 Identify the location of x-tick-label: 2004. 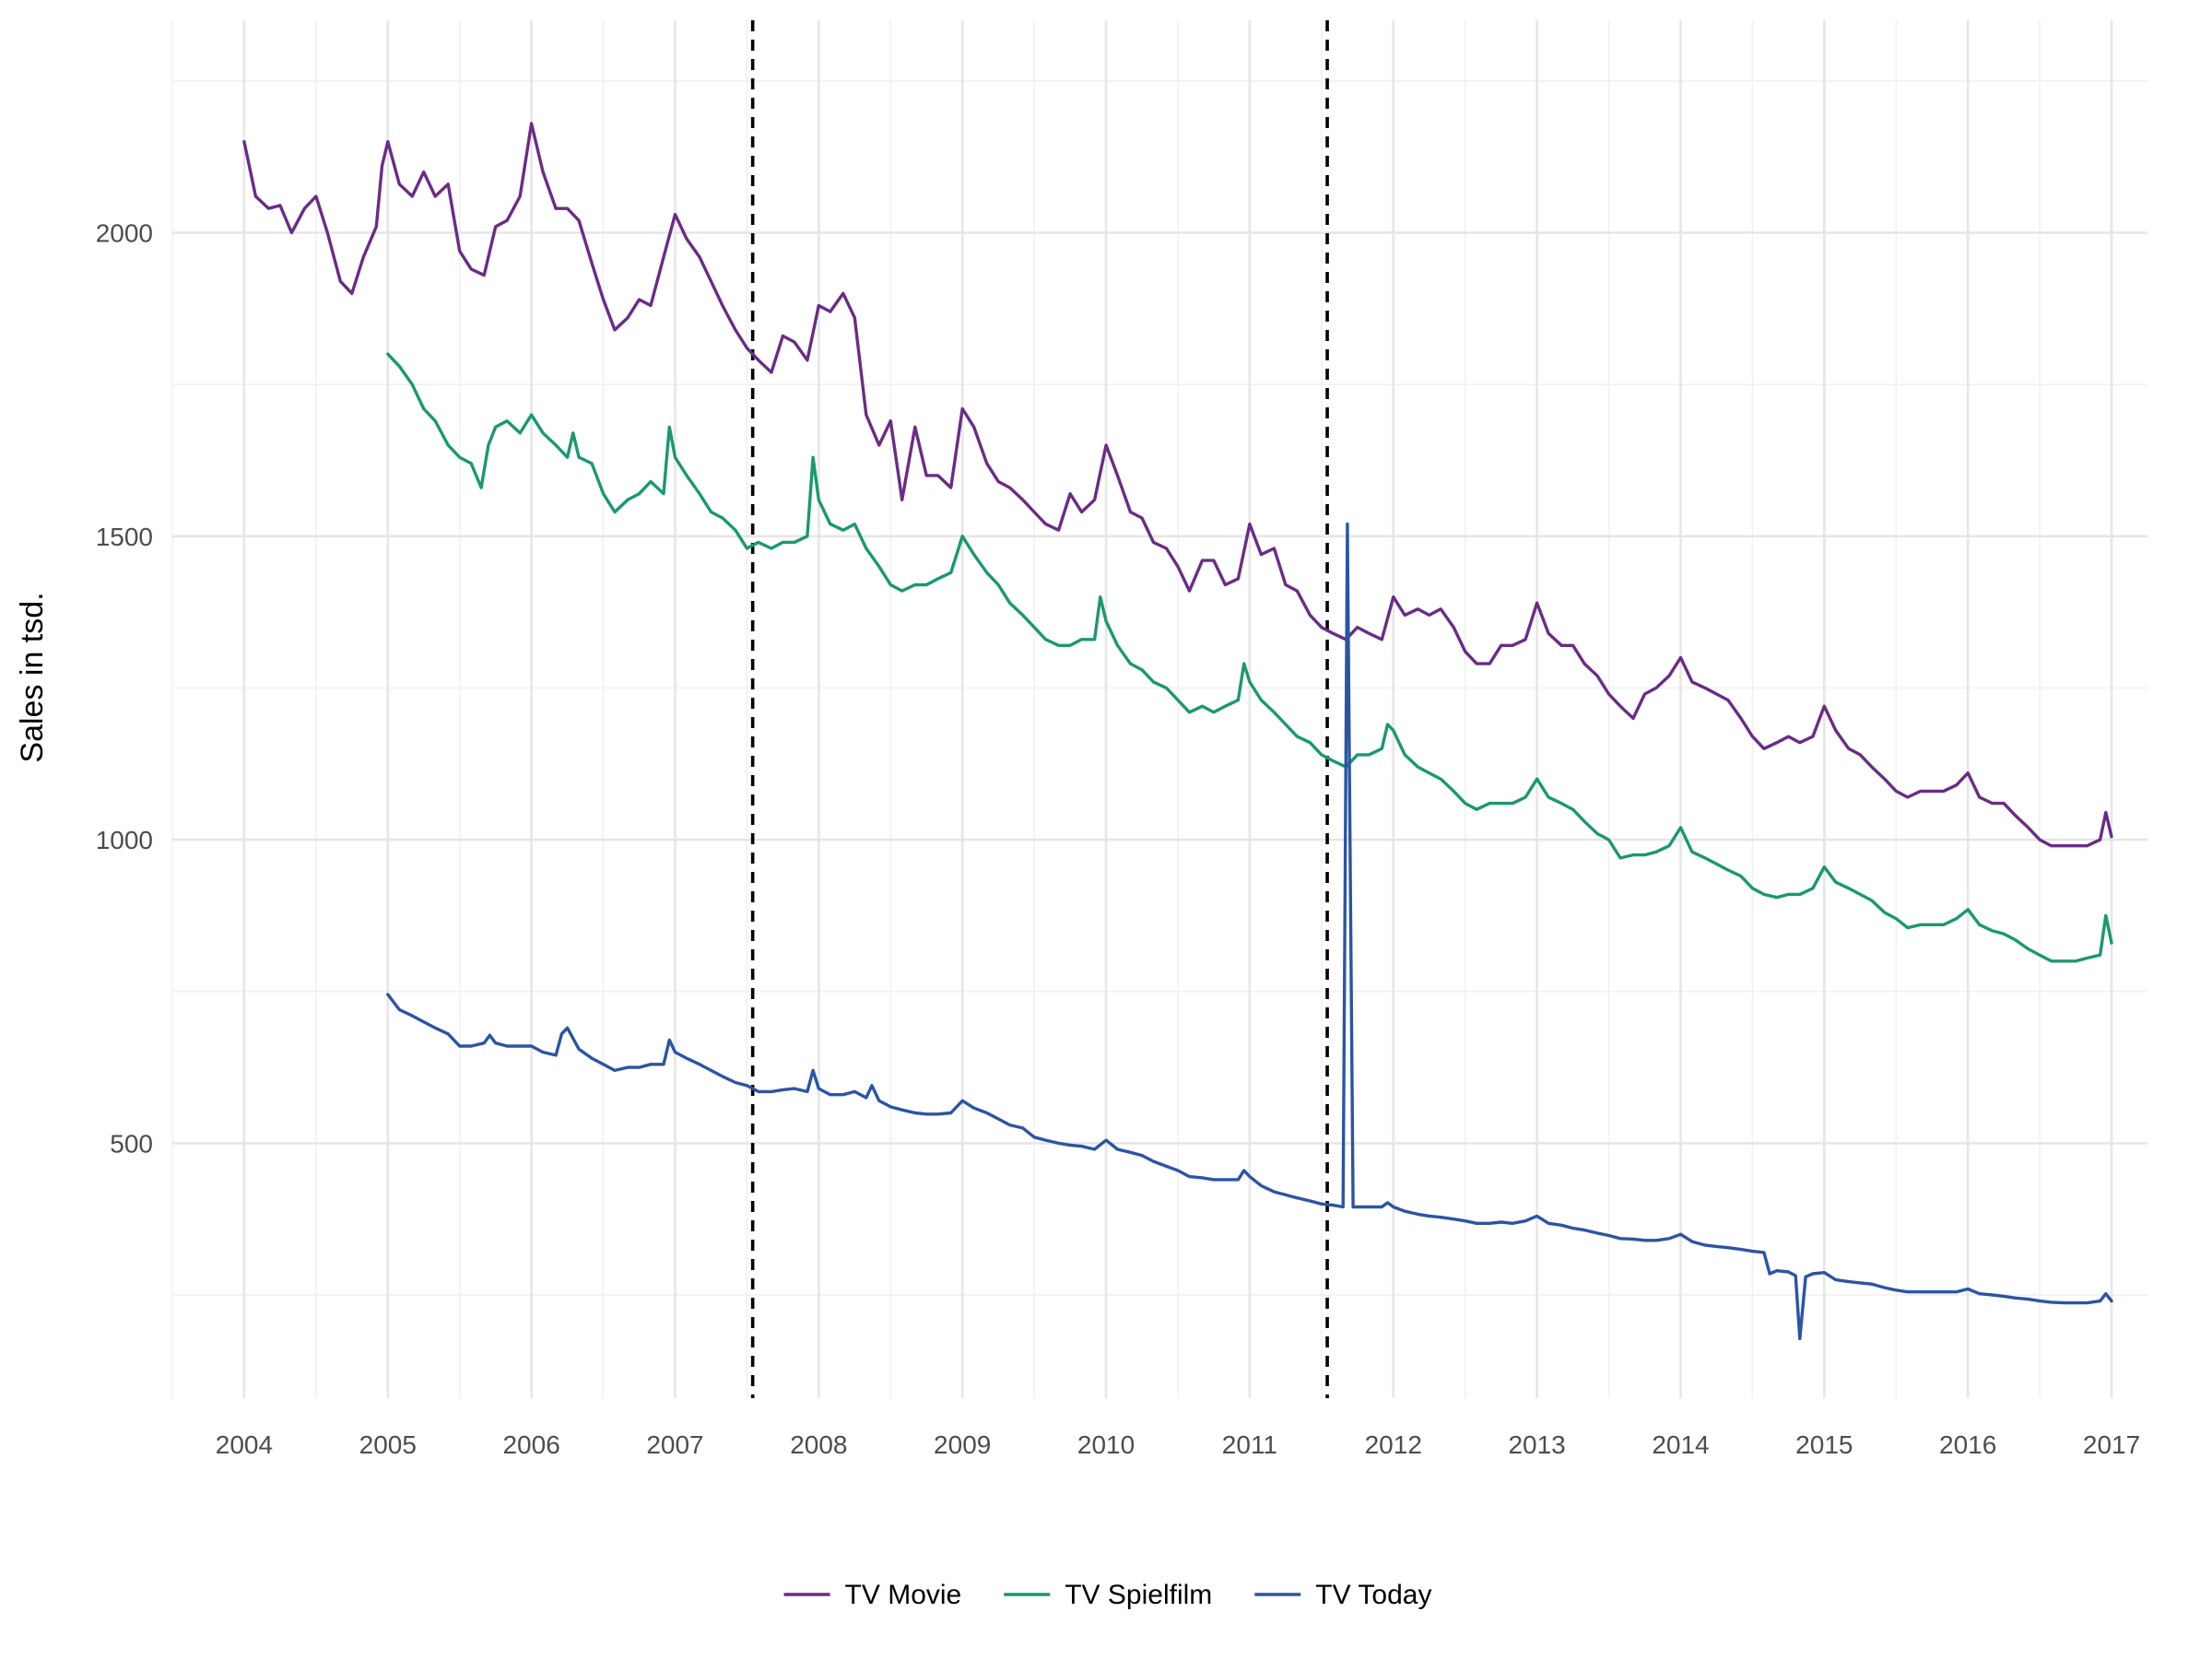
(244, 1444).